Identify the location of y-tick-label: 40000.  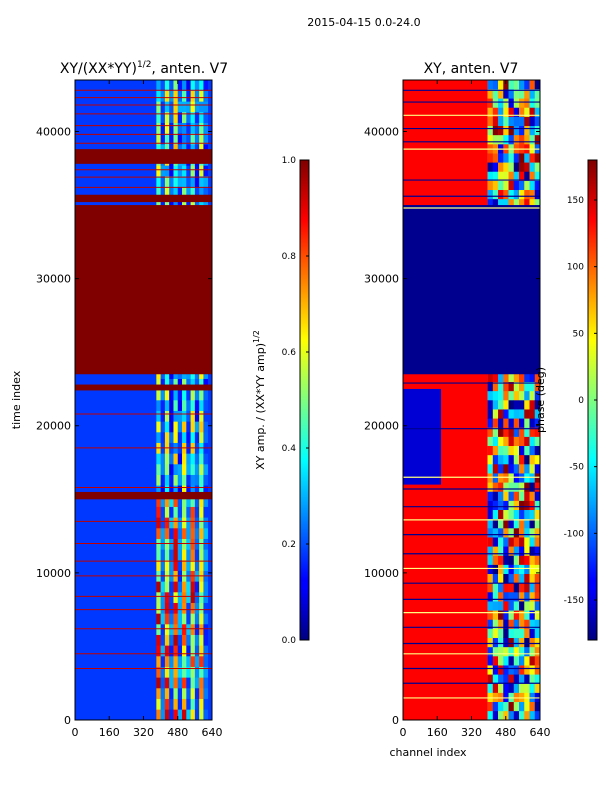
(53, 131).